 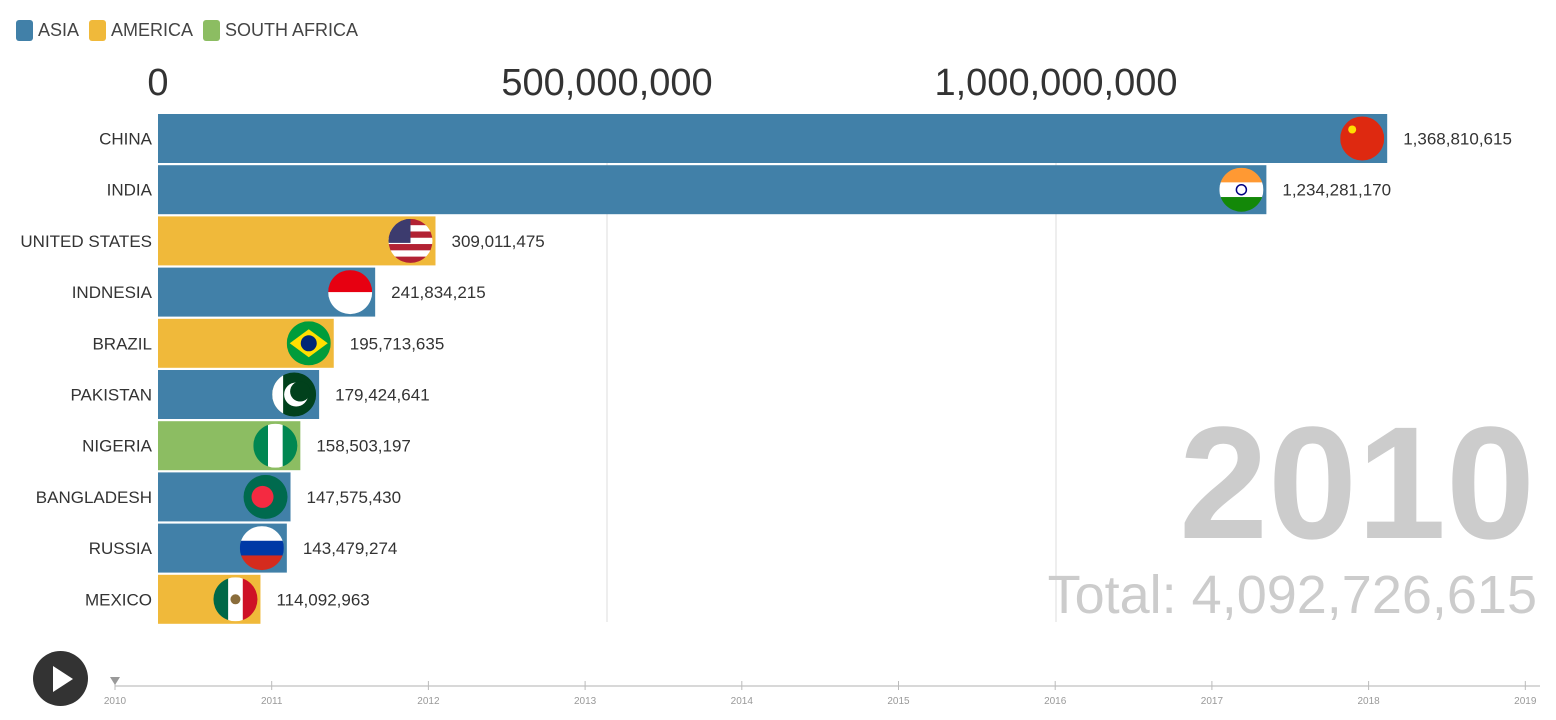 What do you see at coordinates (308, 343) in the screenshot?
I see `brazil-flag` at bounding box center [308, 343].